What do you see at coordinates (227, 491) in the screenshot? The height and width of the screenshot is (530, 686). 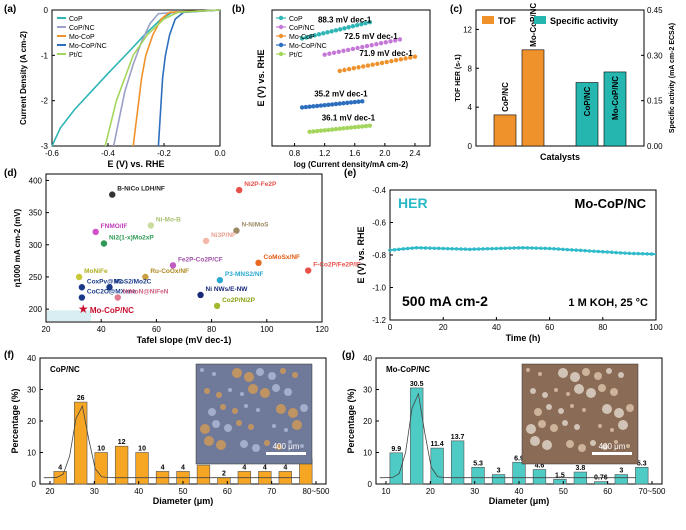 I see `x-tick-label: 60` at bounding box center [227, 491].